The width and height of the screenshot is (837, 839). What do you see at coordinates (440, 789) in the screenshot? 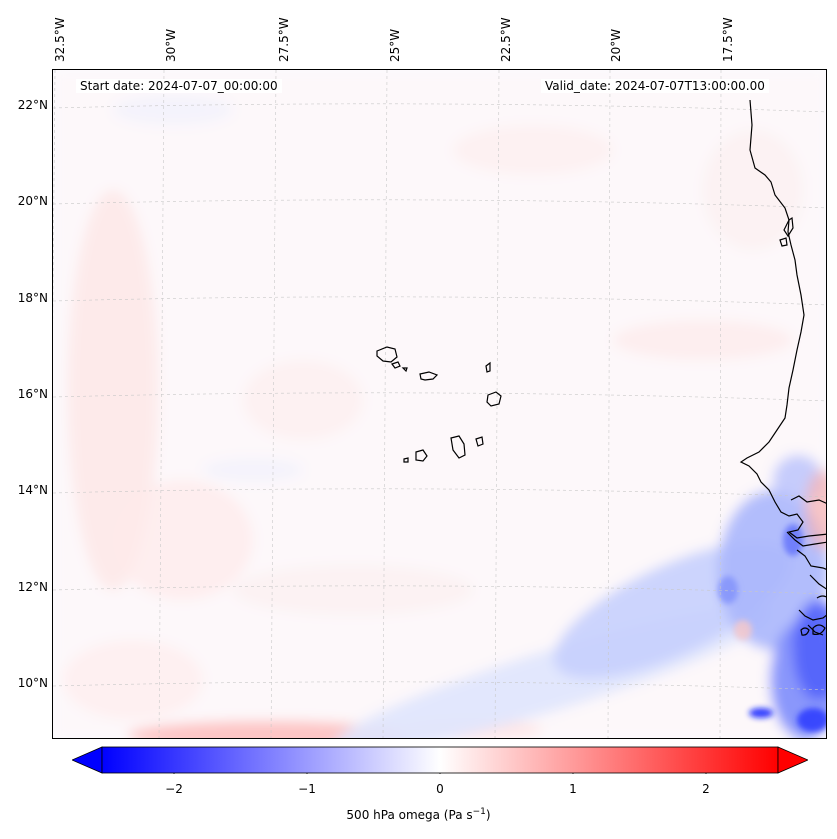
I see `colorbar-tick-label: 0` at bounding box center [440, 789].